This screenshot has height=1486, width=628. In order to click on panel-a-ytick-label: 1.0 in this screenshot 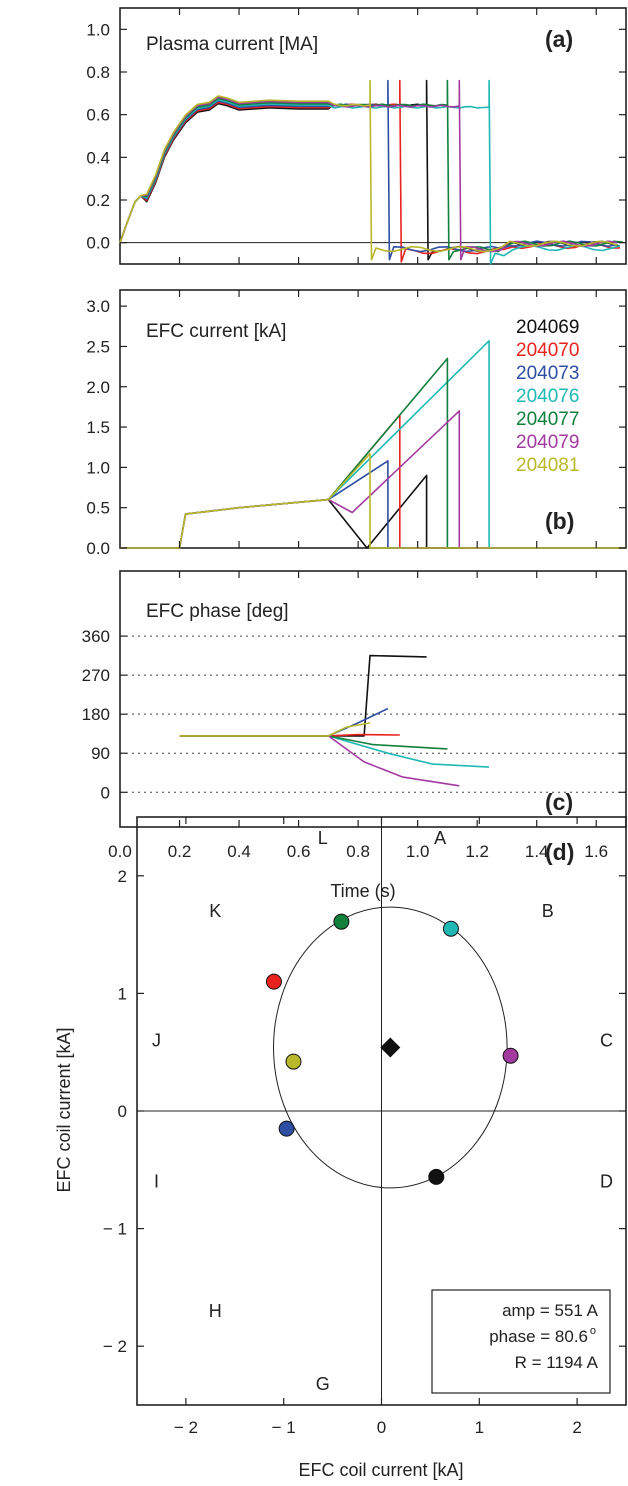, I will do `click(98, 29)`.